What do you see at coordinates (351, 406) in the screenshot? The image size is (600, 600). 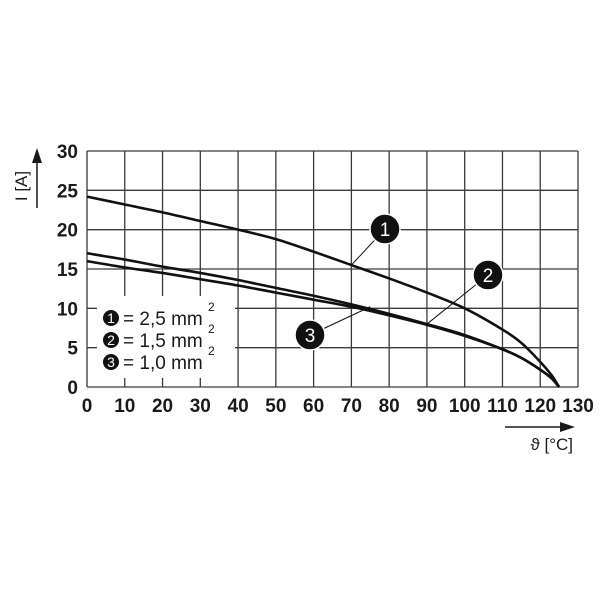 I see `x-tick-label: 70` at bounding box center [351, 406].